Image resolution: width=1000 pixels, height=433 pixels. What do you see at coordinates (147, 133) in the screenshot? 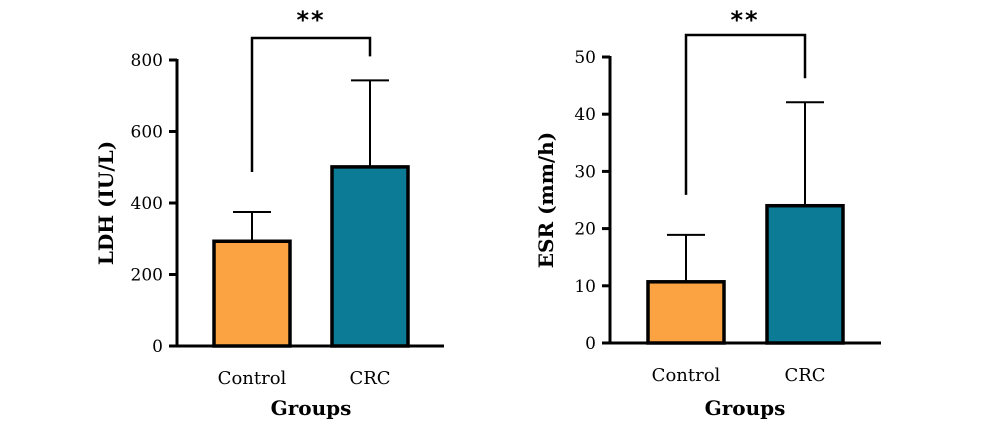
I see `ldh-ytick-label-3: 600` at bounding box center [147, 133].